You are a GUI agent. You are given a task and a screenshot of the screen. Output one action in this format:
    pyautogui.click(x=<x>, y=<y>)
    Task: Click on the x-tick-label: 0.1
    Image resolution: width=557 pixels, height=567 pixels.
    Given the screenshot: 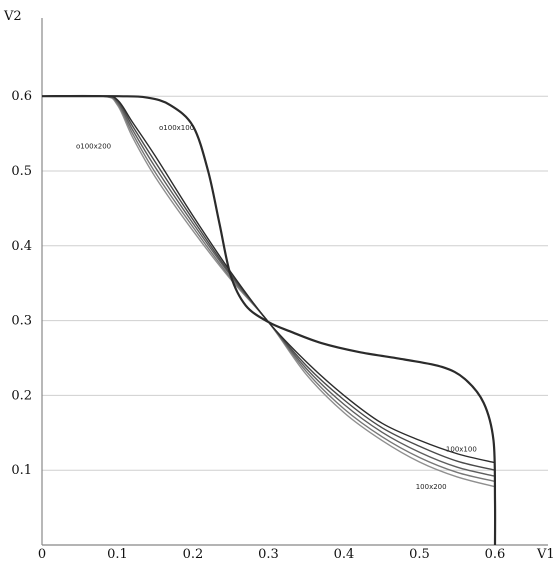 What is the action you would take?
    pyautogui.click(x=117, y=554)
    